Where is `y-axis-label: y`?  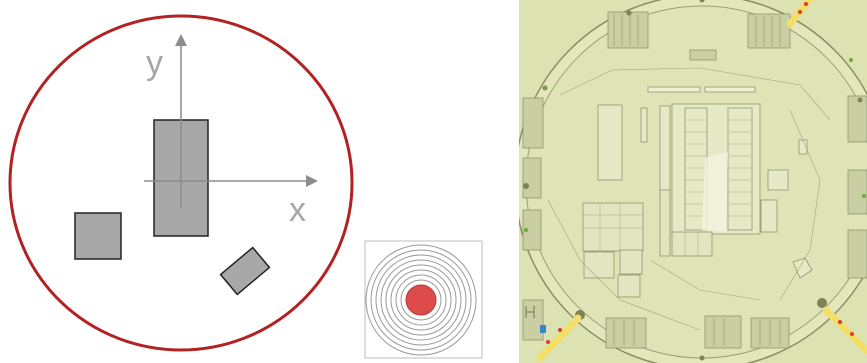
y-axis-label: y is located at coordinates (154, 63).